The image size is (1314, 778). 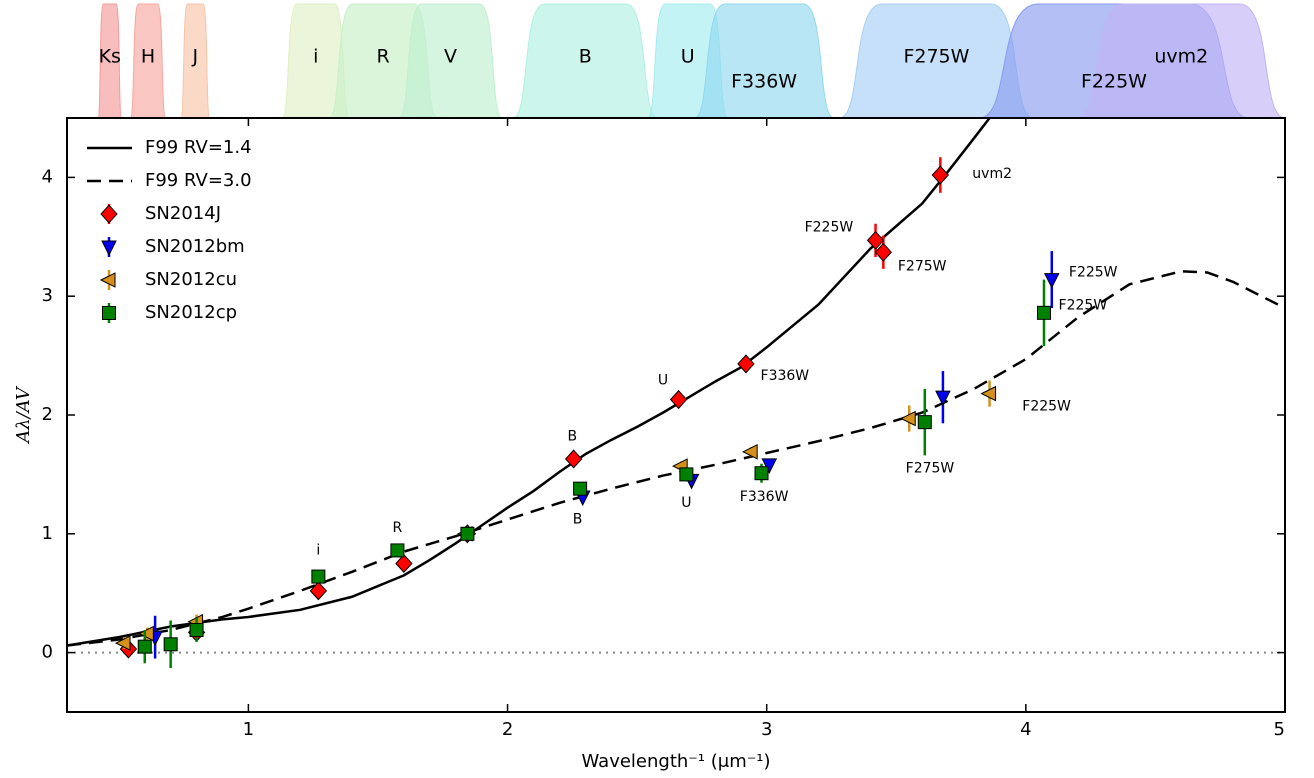 What do you see at coordinates (1181, 57) in the screenshot?
I see `filter-label: uvm2` at bounding box center [1181, 57].